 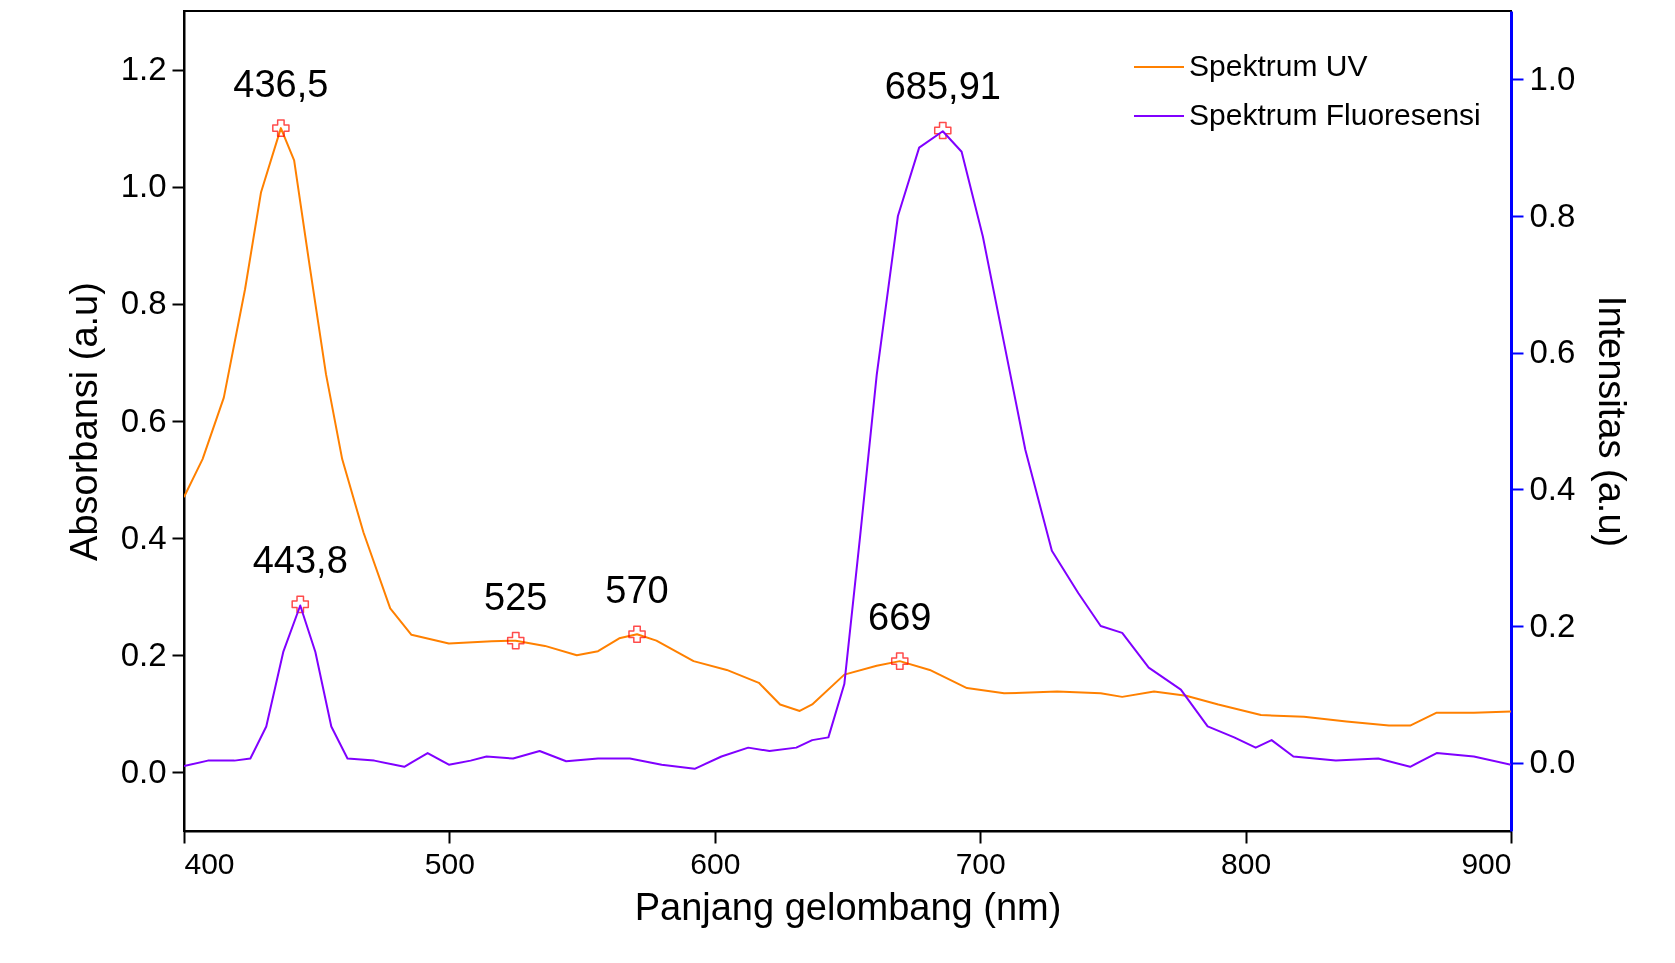 What do you see at coordinates (143, 186) in the screenshot?
I see `y-tick-label: 1.0` at bounding box center [143, 186].